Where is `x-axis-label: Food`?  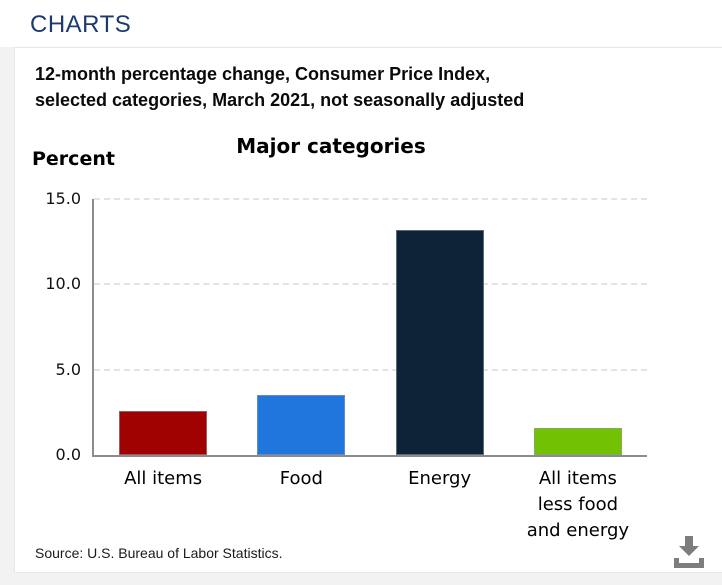 x-axis-label: Food is located at coordinates (301, 478).